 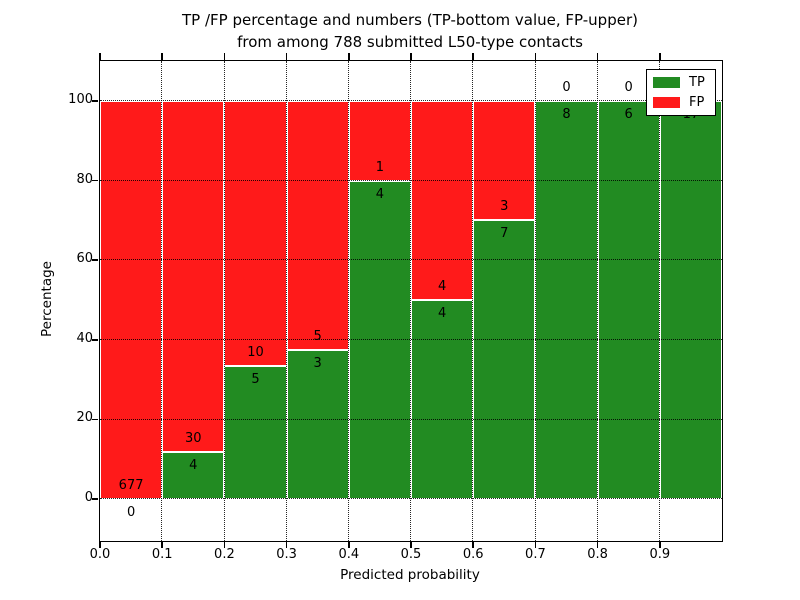 I want to click on fp-count-label: 677, so click(x=131, y=485).